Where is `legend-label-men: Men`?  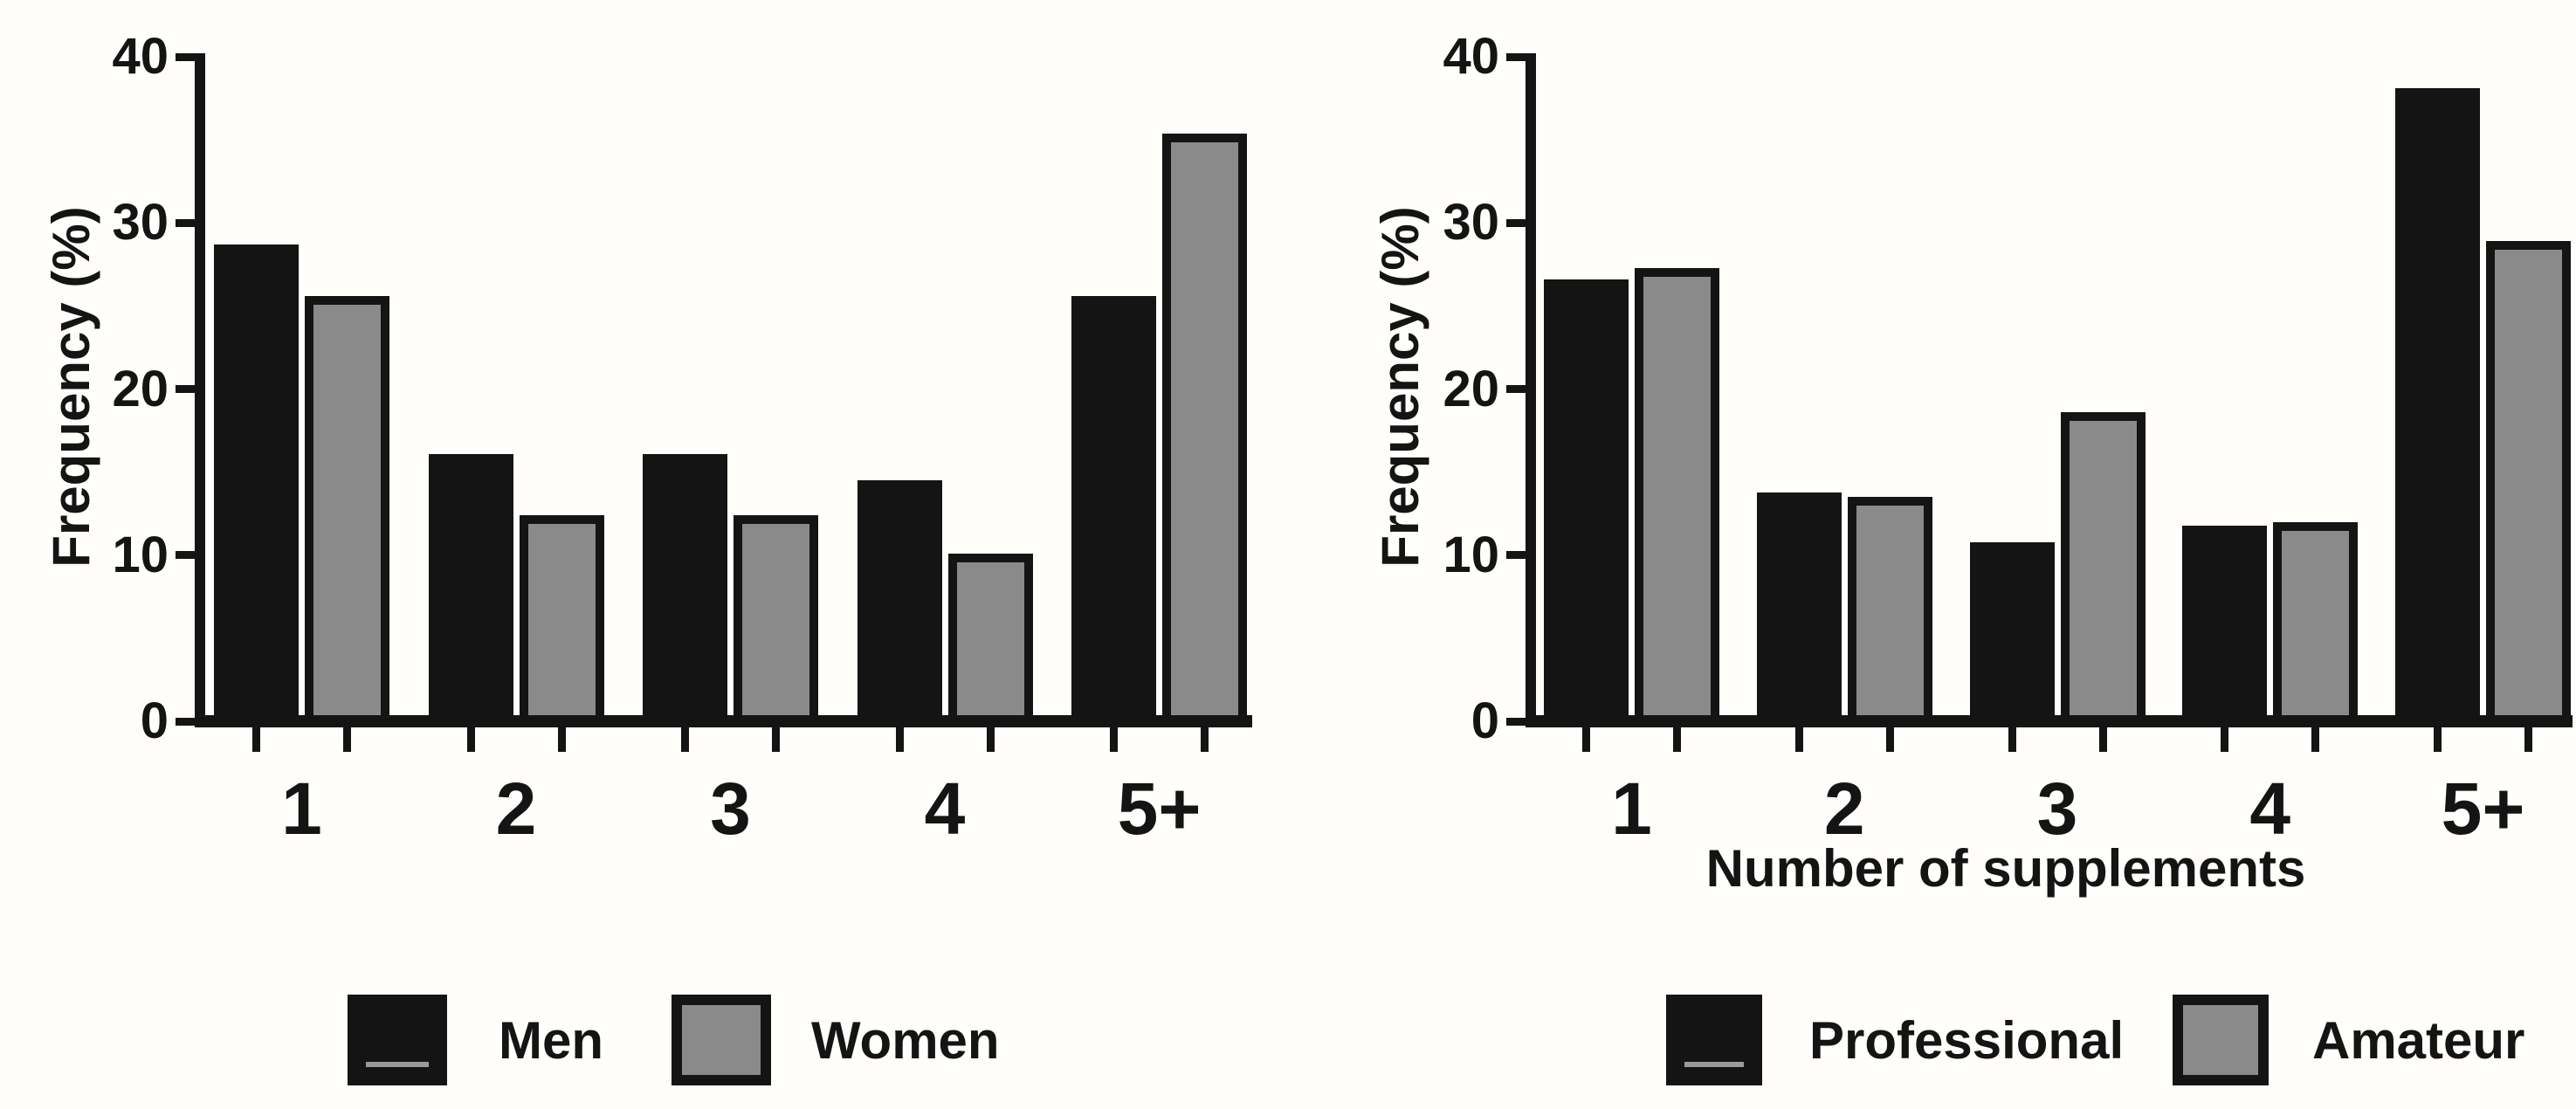 legend-label-men: Men is located at coordinates (551, 1040).